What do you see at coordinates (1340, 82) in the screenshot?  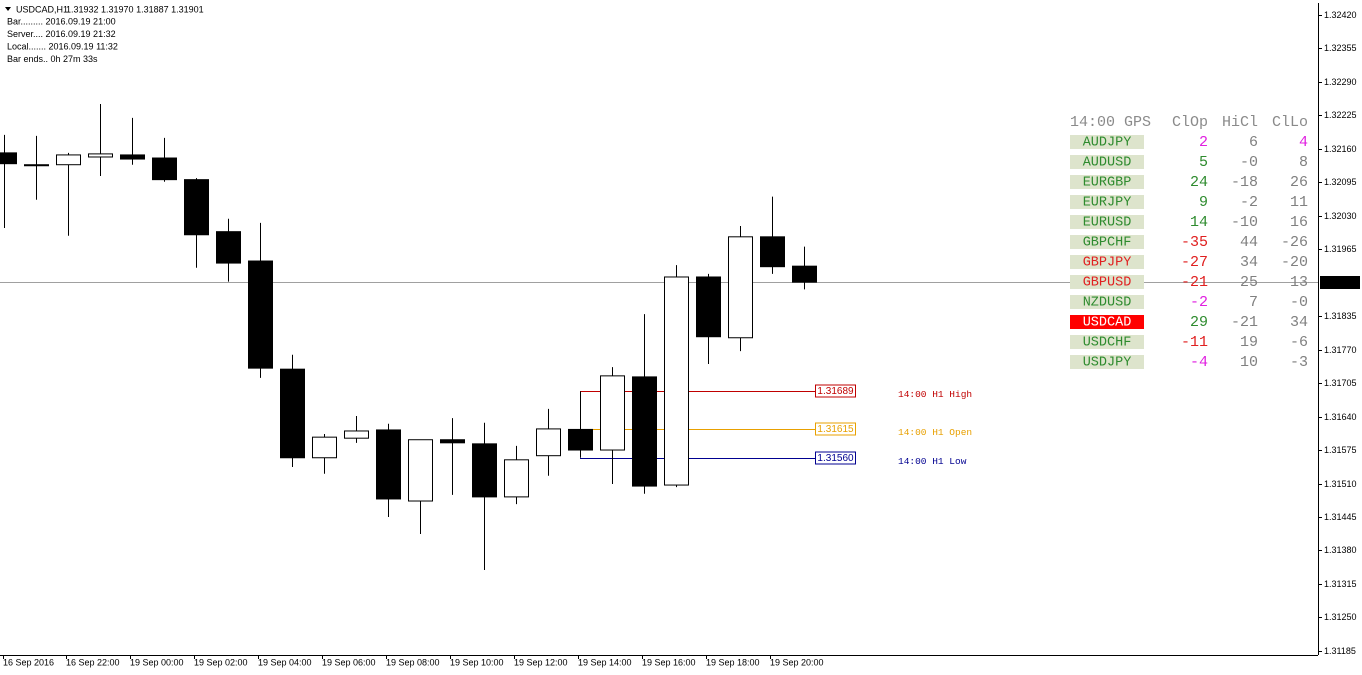 I see `y-tick-label: 1.32290` at bounding box center [1340, 82].